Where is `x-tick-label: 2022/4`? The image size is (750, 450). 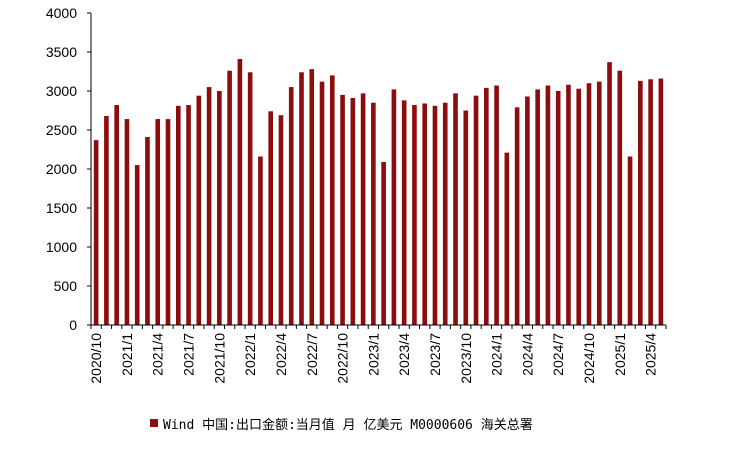 x-tick-label: 2022/4 is located at coordinates (281, 354).